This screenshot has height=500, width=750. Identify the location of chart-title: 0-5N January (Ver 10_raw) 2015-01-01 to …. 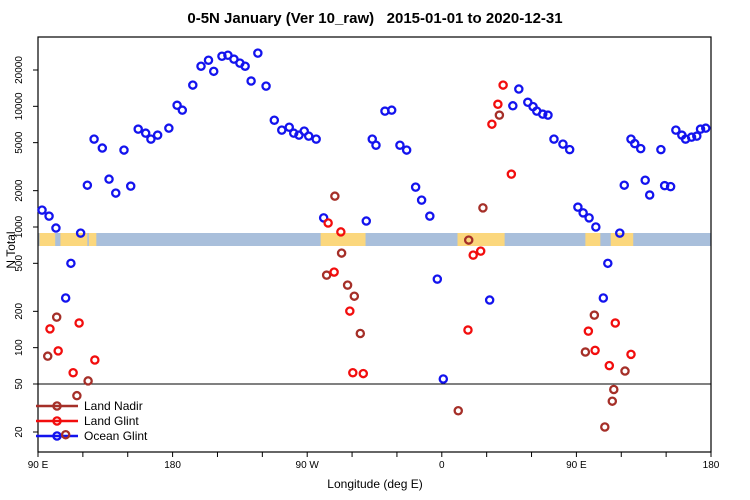
(375, 18).